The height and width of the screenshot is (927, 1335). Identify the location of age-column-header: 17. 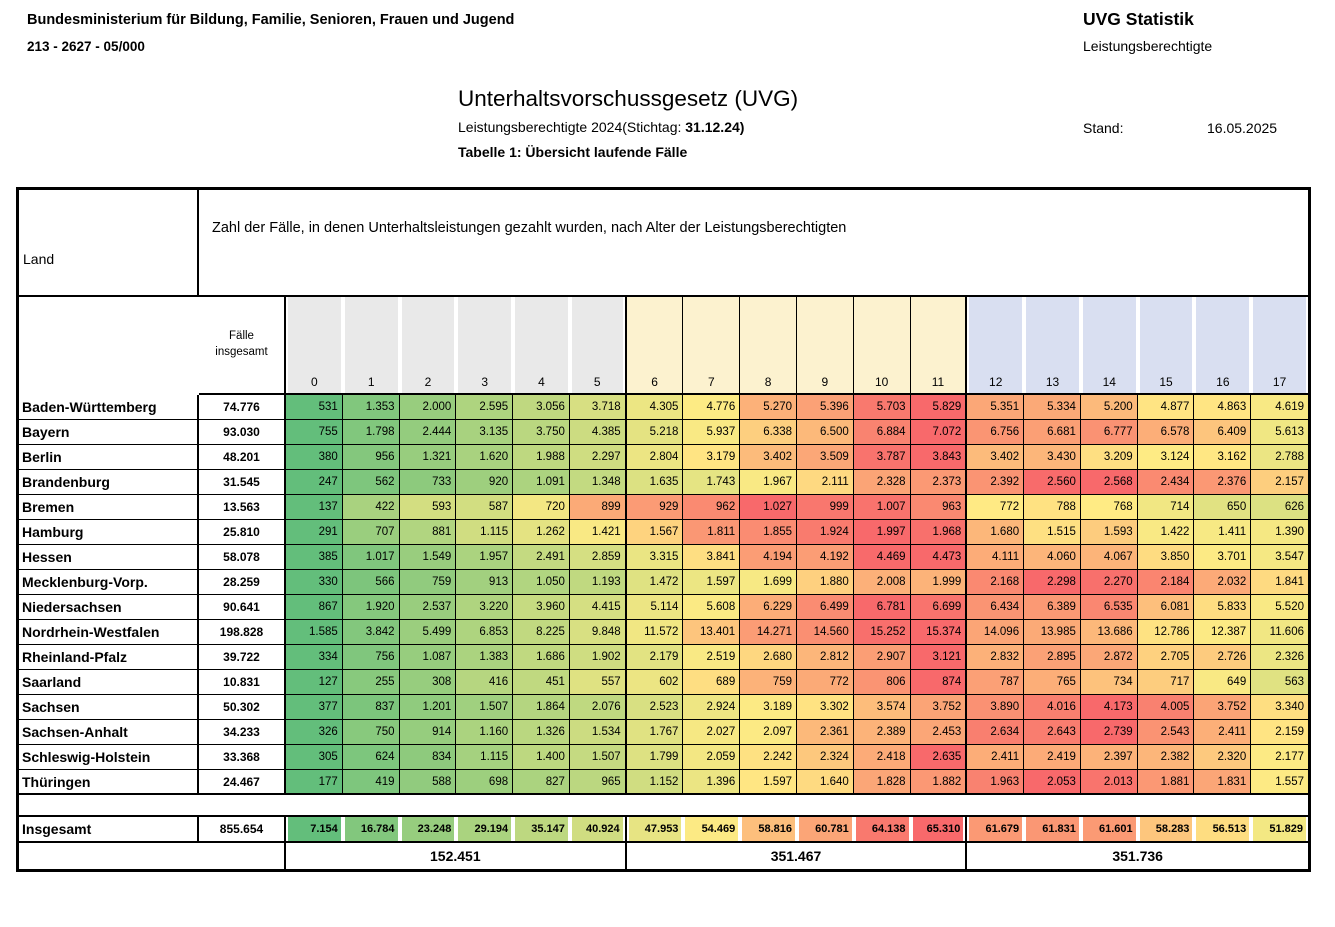
(1279, 346).